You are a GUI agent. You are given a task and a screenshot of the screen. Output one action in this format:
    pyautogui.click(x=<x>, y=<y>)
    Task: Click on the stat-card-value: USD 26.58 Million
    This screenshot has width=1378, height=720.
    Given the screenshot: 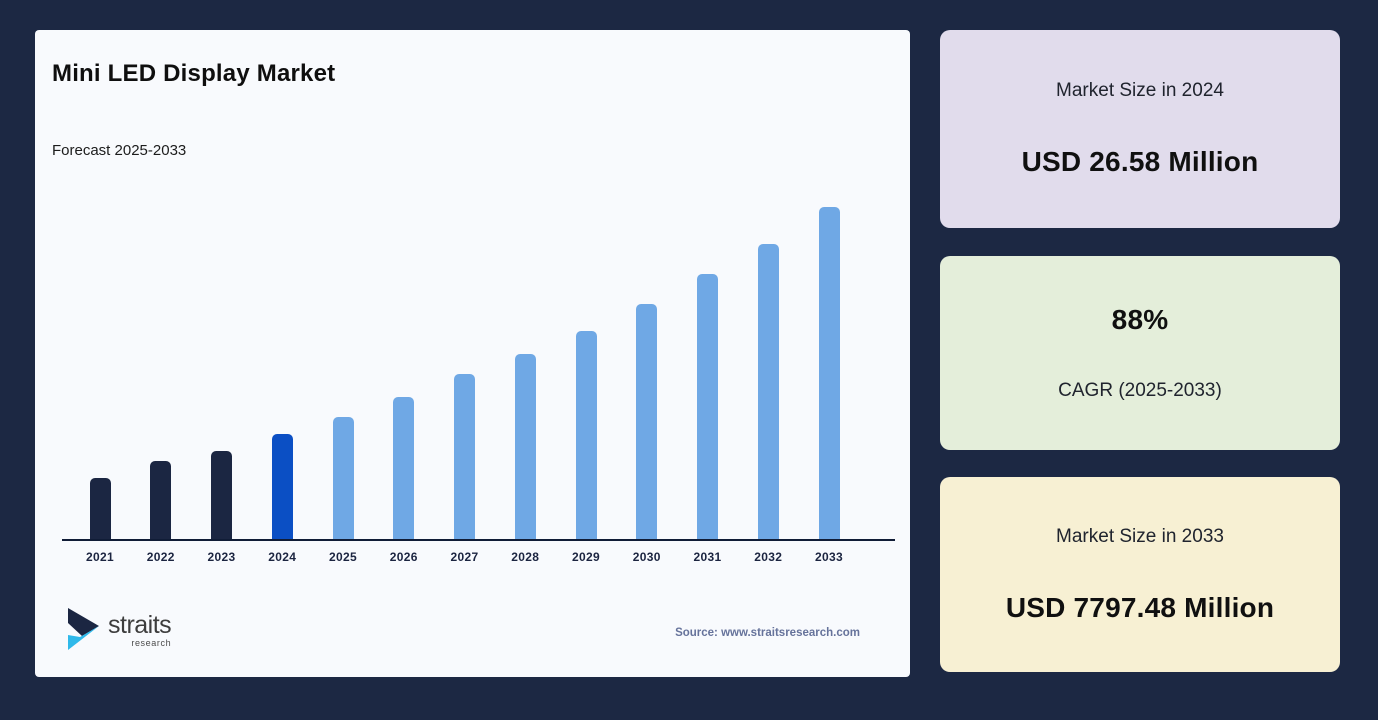 What is the action you would take?
    pyautogui.click(x=1140, y=161)
    